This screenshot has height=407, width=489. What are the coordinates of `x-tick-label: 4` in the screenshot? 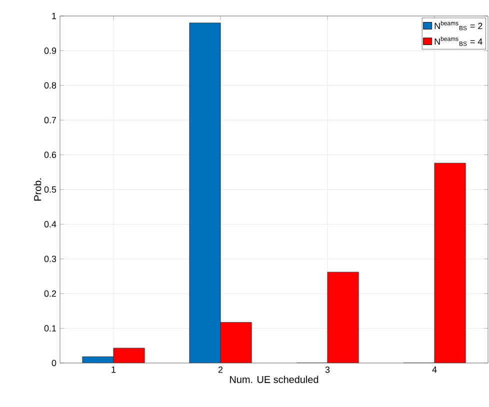 It's located at (434, 369).